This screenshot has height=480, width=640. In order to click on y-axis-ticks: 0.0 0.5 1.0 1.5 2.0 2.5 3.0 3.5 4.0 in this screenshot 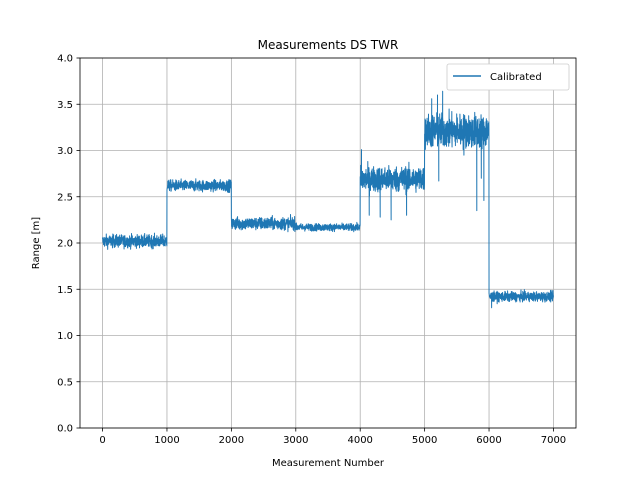, I will do `click(68, 244)`.